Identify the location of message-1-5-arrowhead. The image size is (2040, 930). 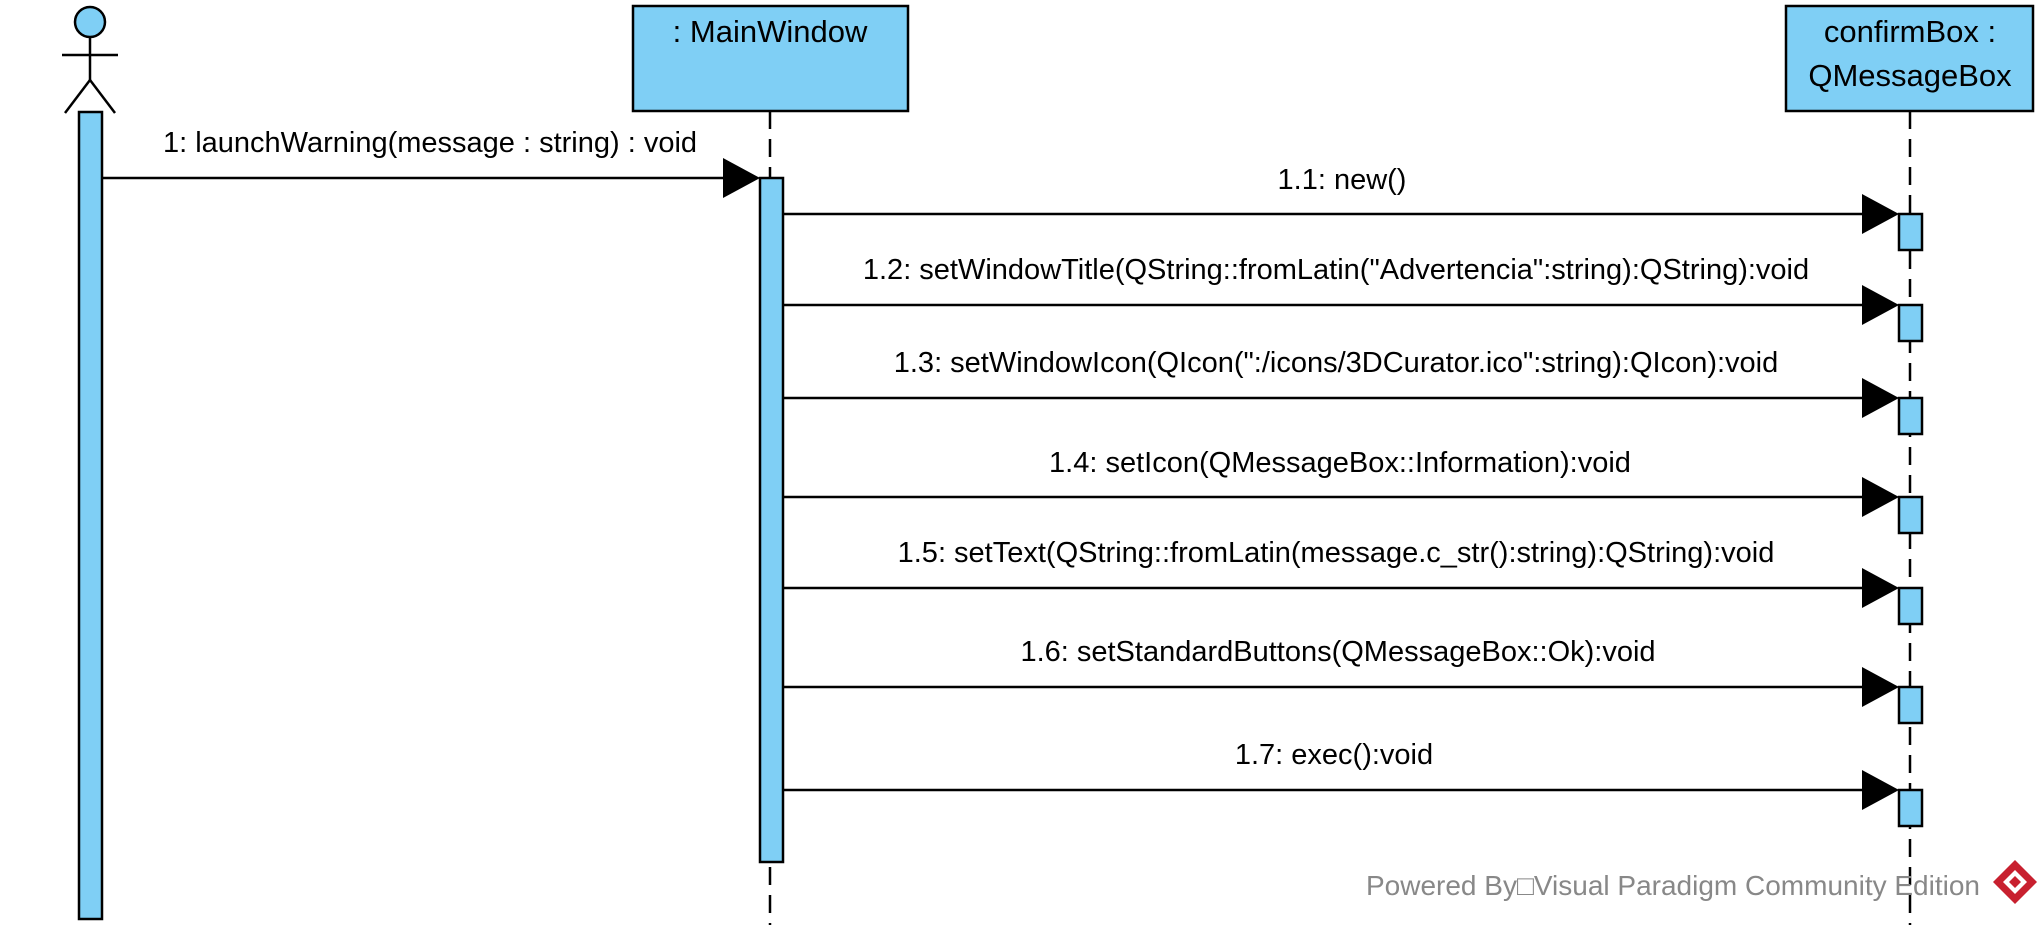
(1880, 588).